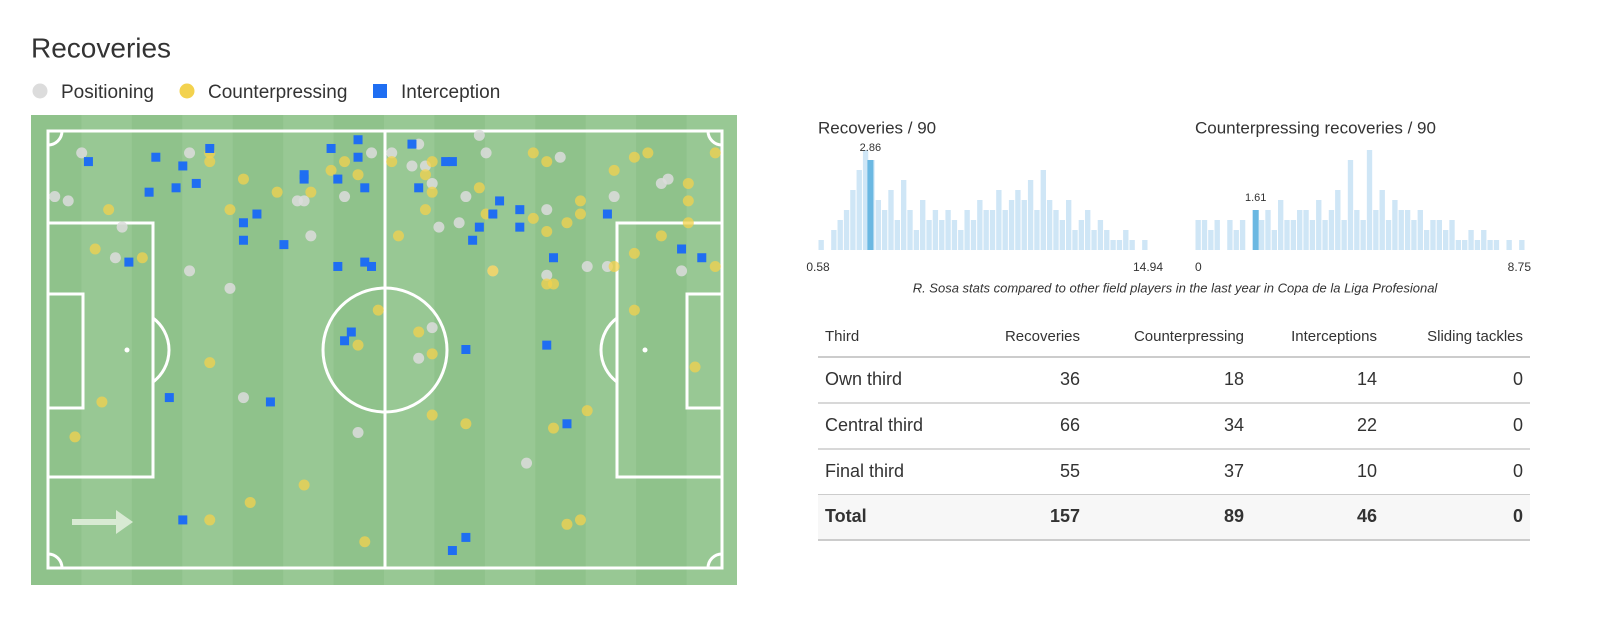  What do you see at coordinates (1475, 336) in the screenshot?
I see `table-header: Sliding tackles` at bounding box center [1475, 336].